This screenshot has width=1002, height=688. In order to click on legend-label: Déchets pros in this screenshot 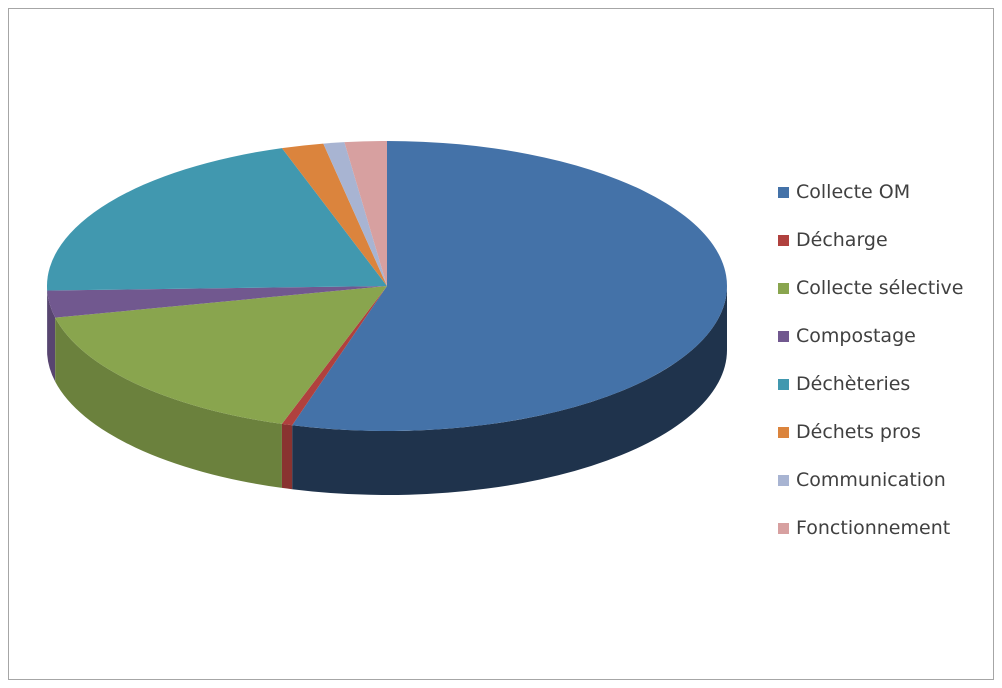, I will do `click(858, 432)`.